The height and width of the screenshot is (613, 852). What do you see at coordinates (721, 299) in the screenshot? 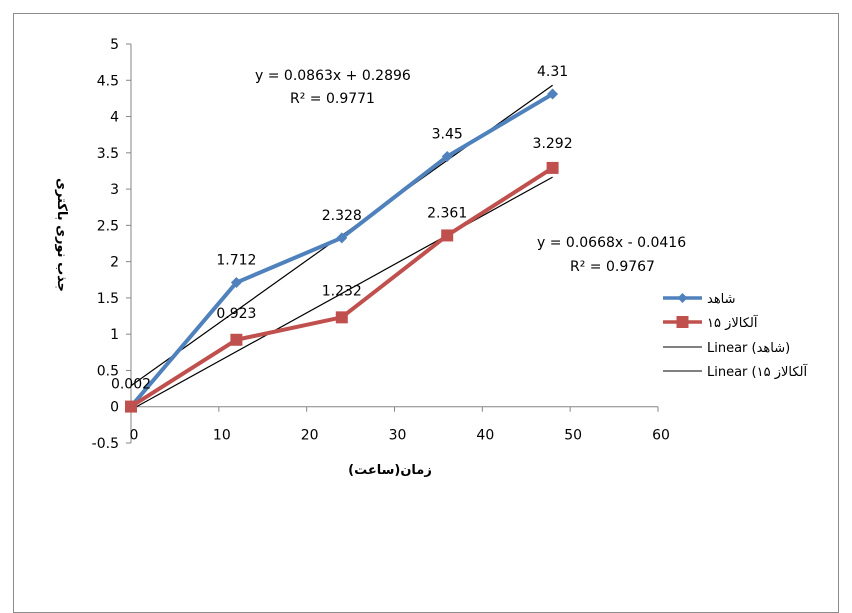
I see `legend-label: شاهد` at bounding box center [721, 299].